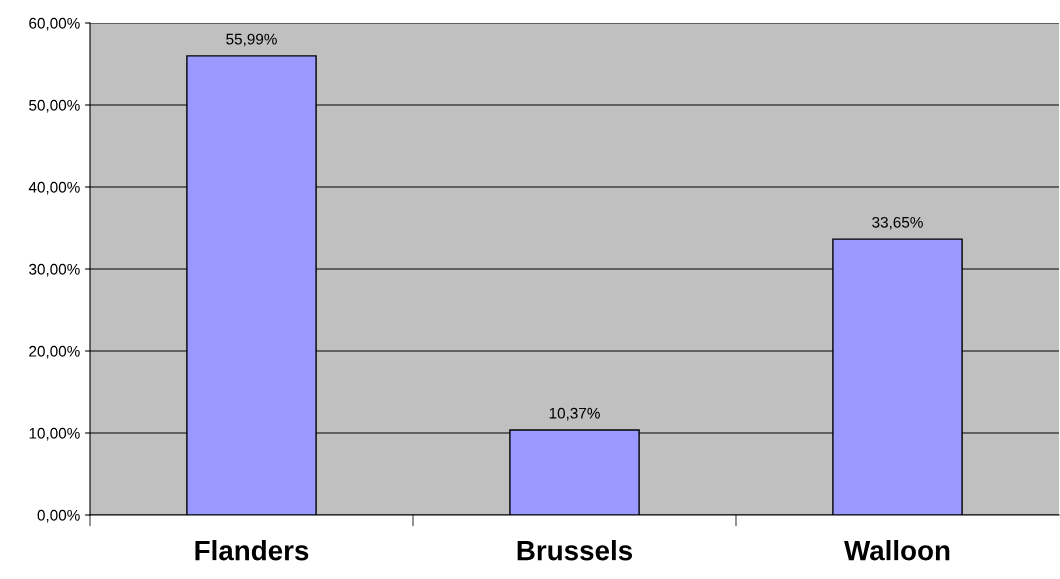  What do you see at coordinates (897, 550) in the screenshot?
I see `x-tick-label: Walloon` at bounding box center [897, 550].